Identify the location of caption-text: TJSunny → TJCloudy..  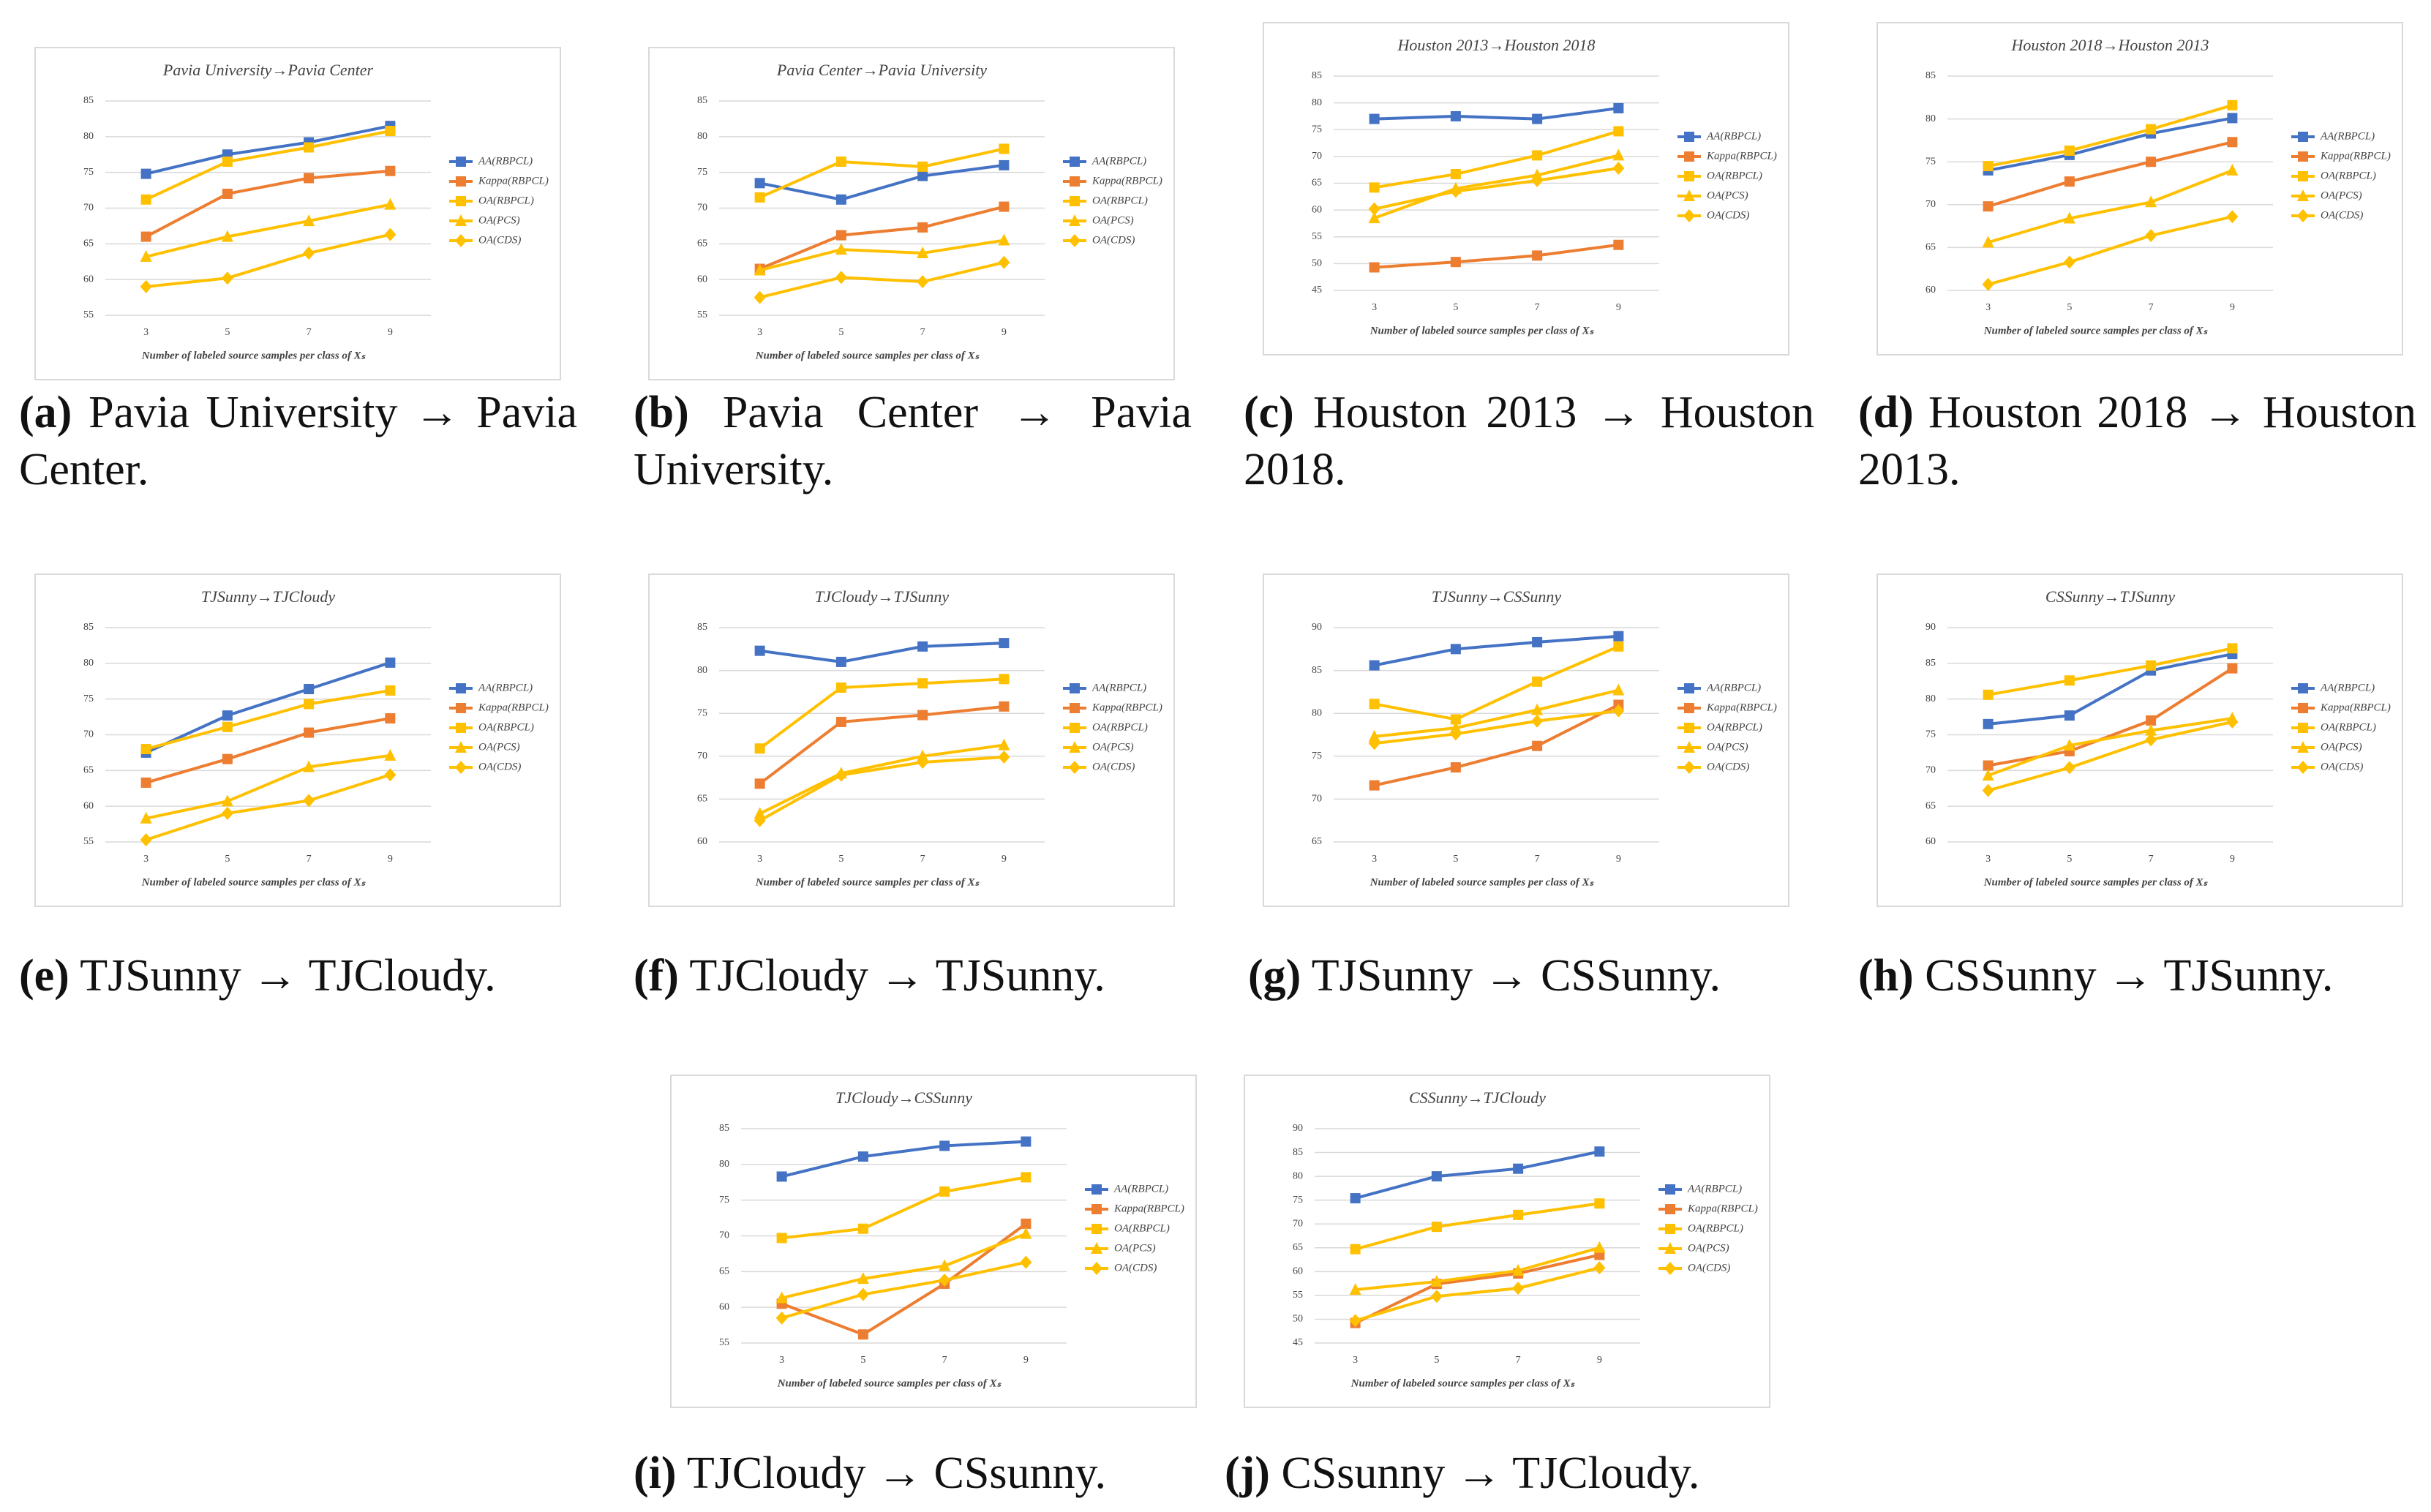
(288, 976).